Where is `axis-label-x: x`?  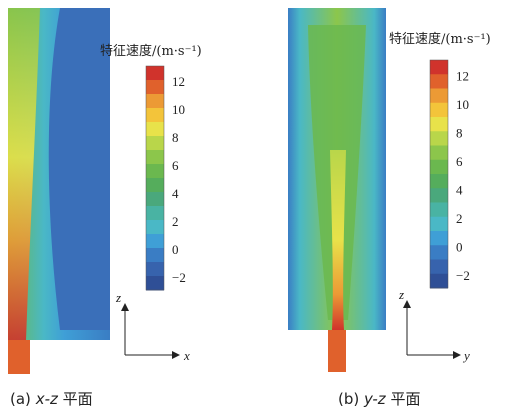 axis-label-x: x is located at coordinates (186, 355).